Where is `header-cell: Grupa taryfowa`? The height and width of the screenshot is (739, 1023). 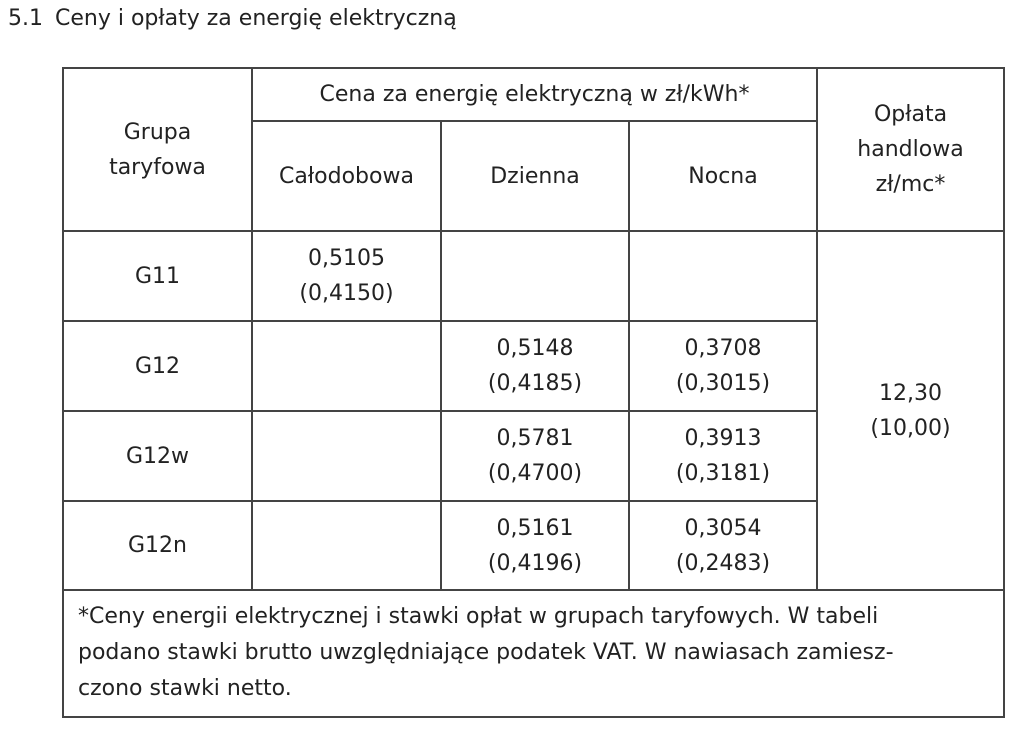 header-cell: Grupa taryfowa is located at coordinates (157, 149).